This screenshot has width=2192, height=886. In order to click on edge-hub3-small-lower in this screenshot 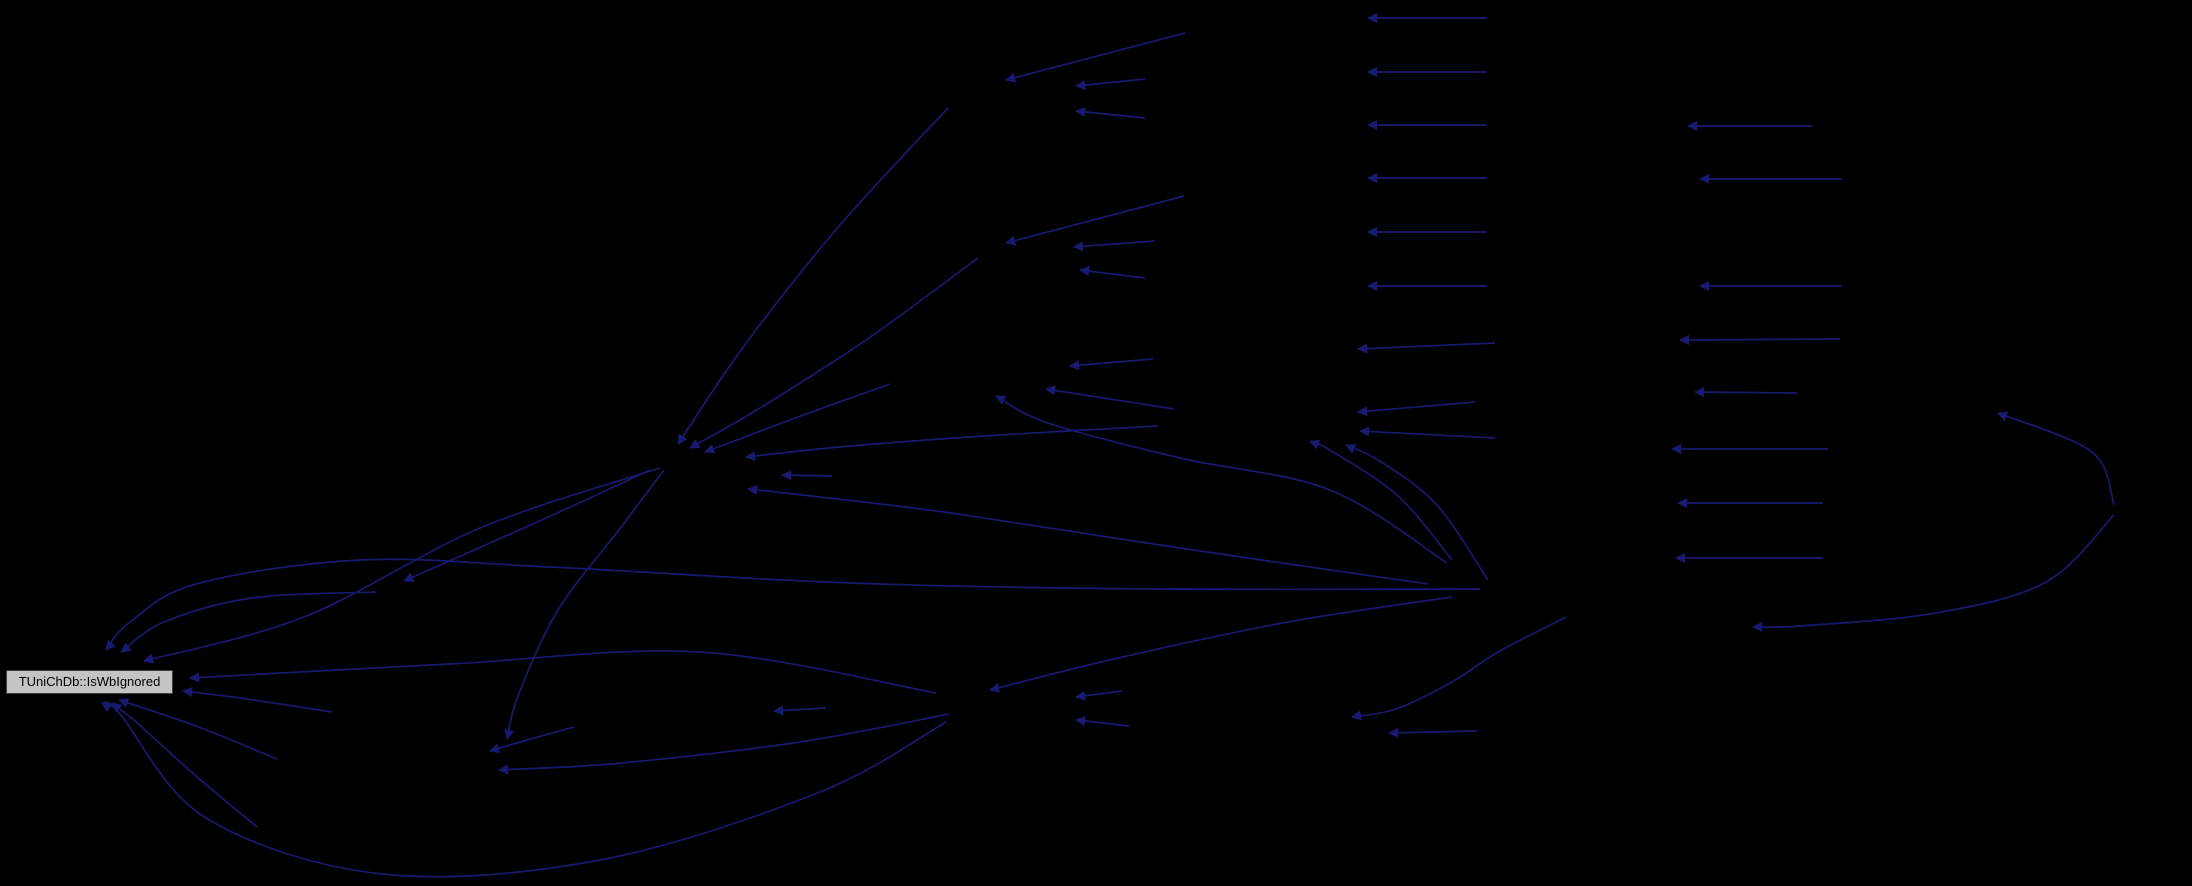, I will do `click(1102, 721)`.